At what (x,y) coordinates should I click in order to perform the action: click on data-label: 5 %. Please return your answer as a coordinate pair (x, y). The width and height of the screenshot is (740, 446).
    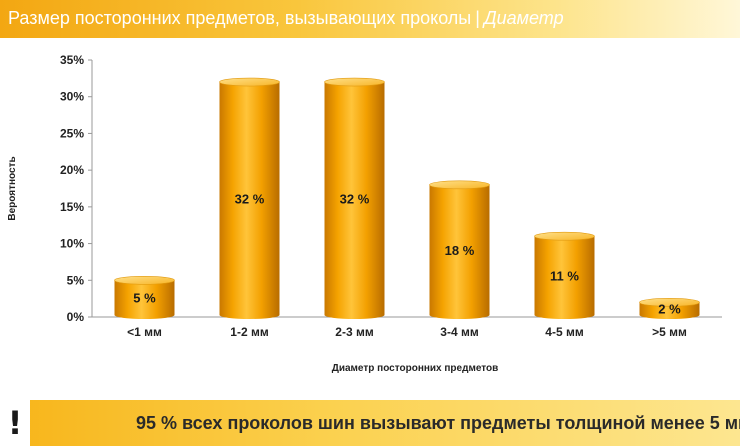
    Looking at the image, I should click on (144, 298).